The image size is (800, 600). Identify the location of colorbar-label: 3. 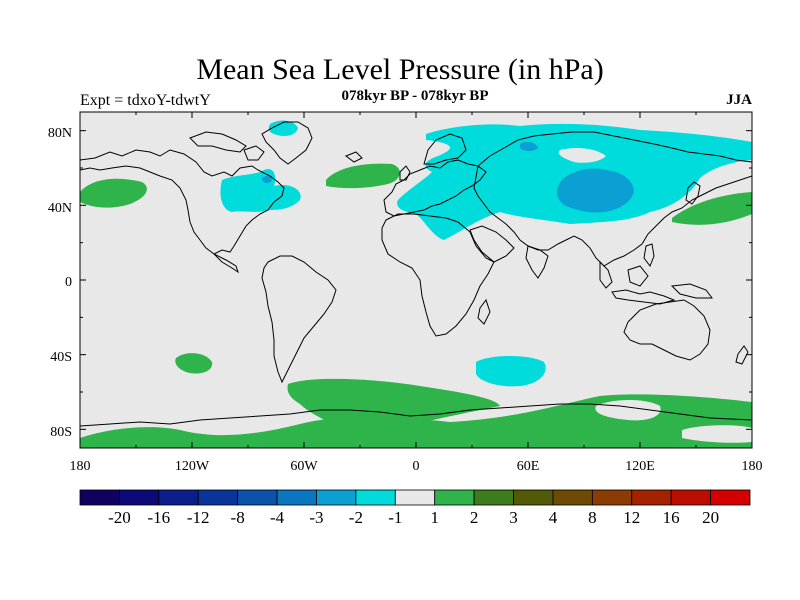
(513, 517).